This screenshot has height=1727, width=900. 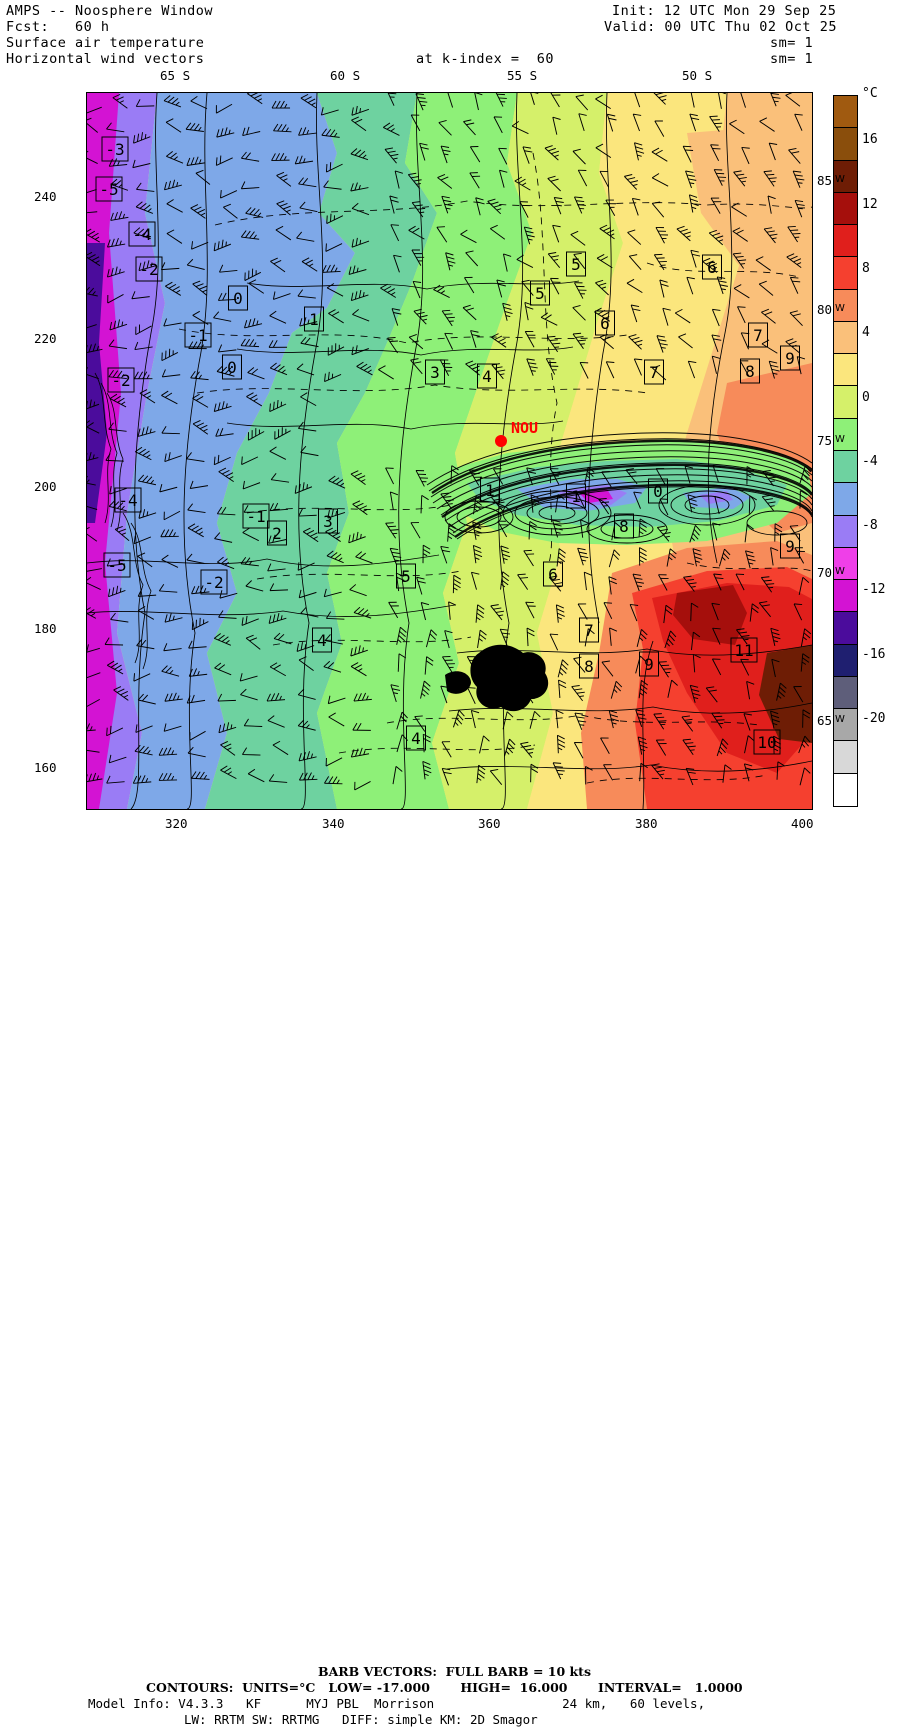 What do you see at coordinates (866, 268) in the screenshot?
I see `colorbar-tick-label: 8` at bounding box center [866, 268].